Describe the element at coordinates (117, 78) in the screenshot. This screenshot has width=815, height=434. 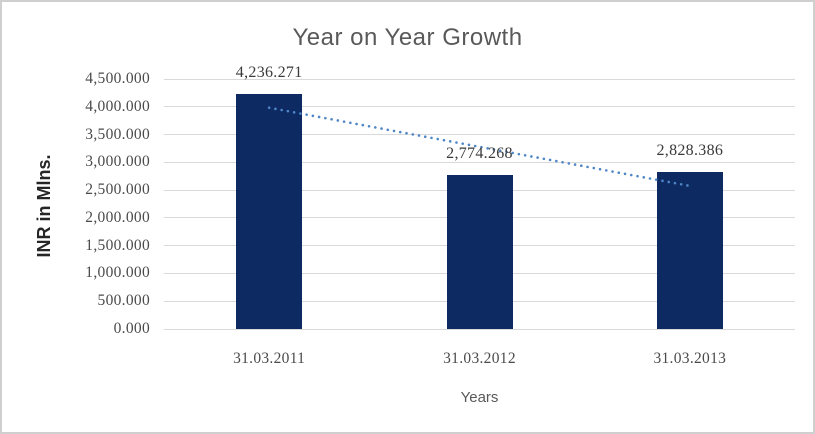
I see `y-axis-tick-label: 4,500.000` at that location.